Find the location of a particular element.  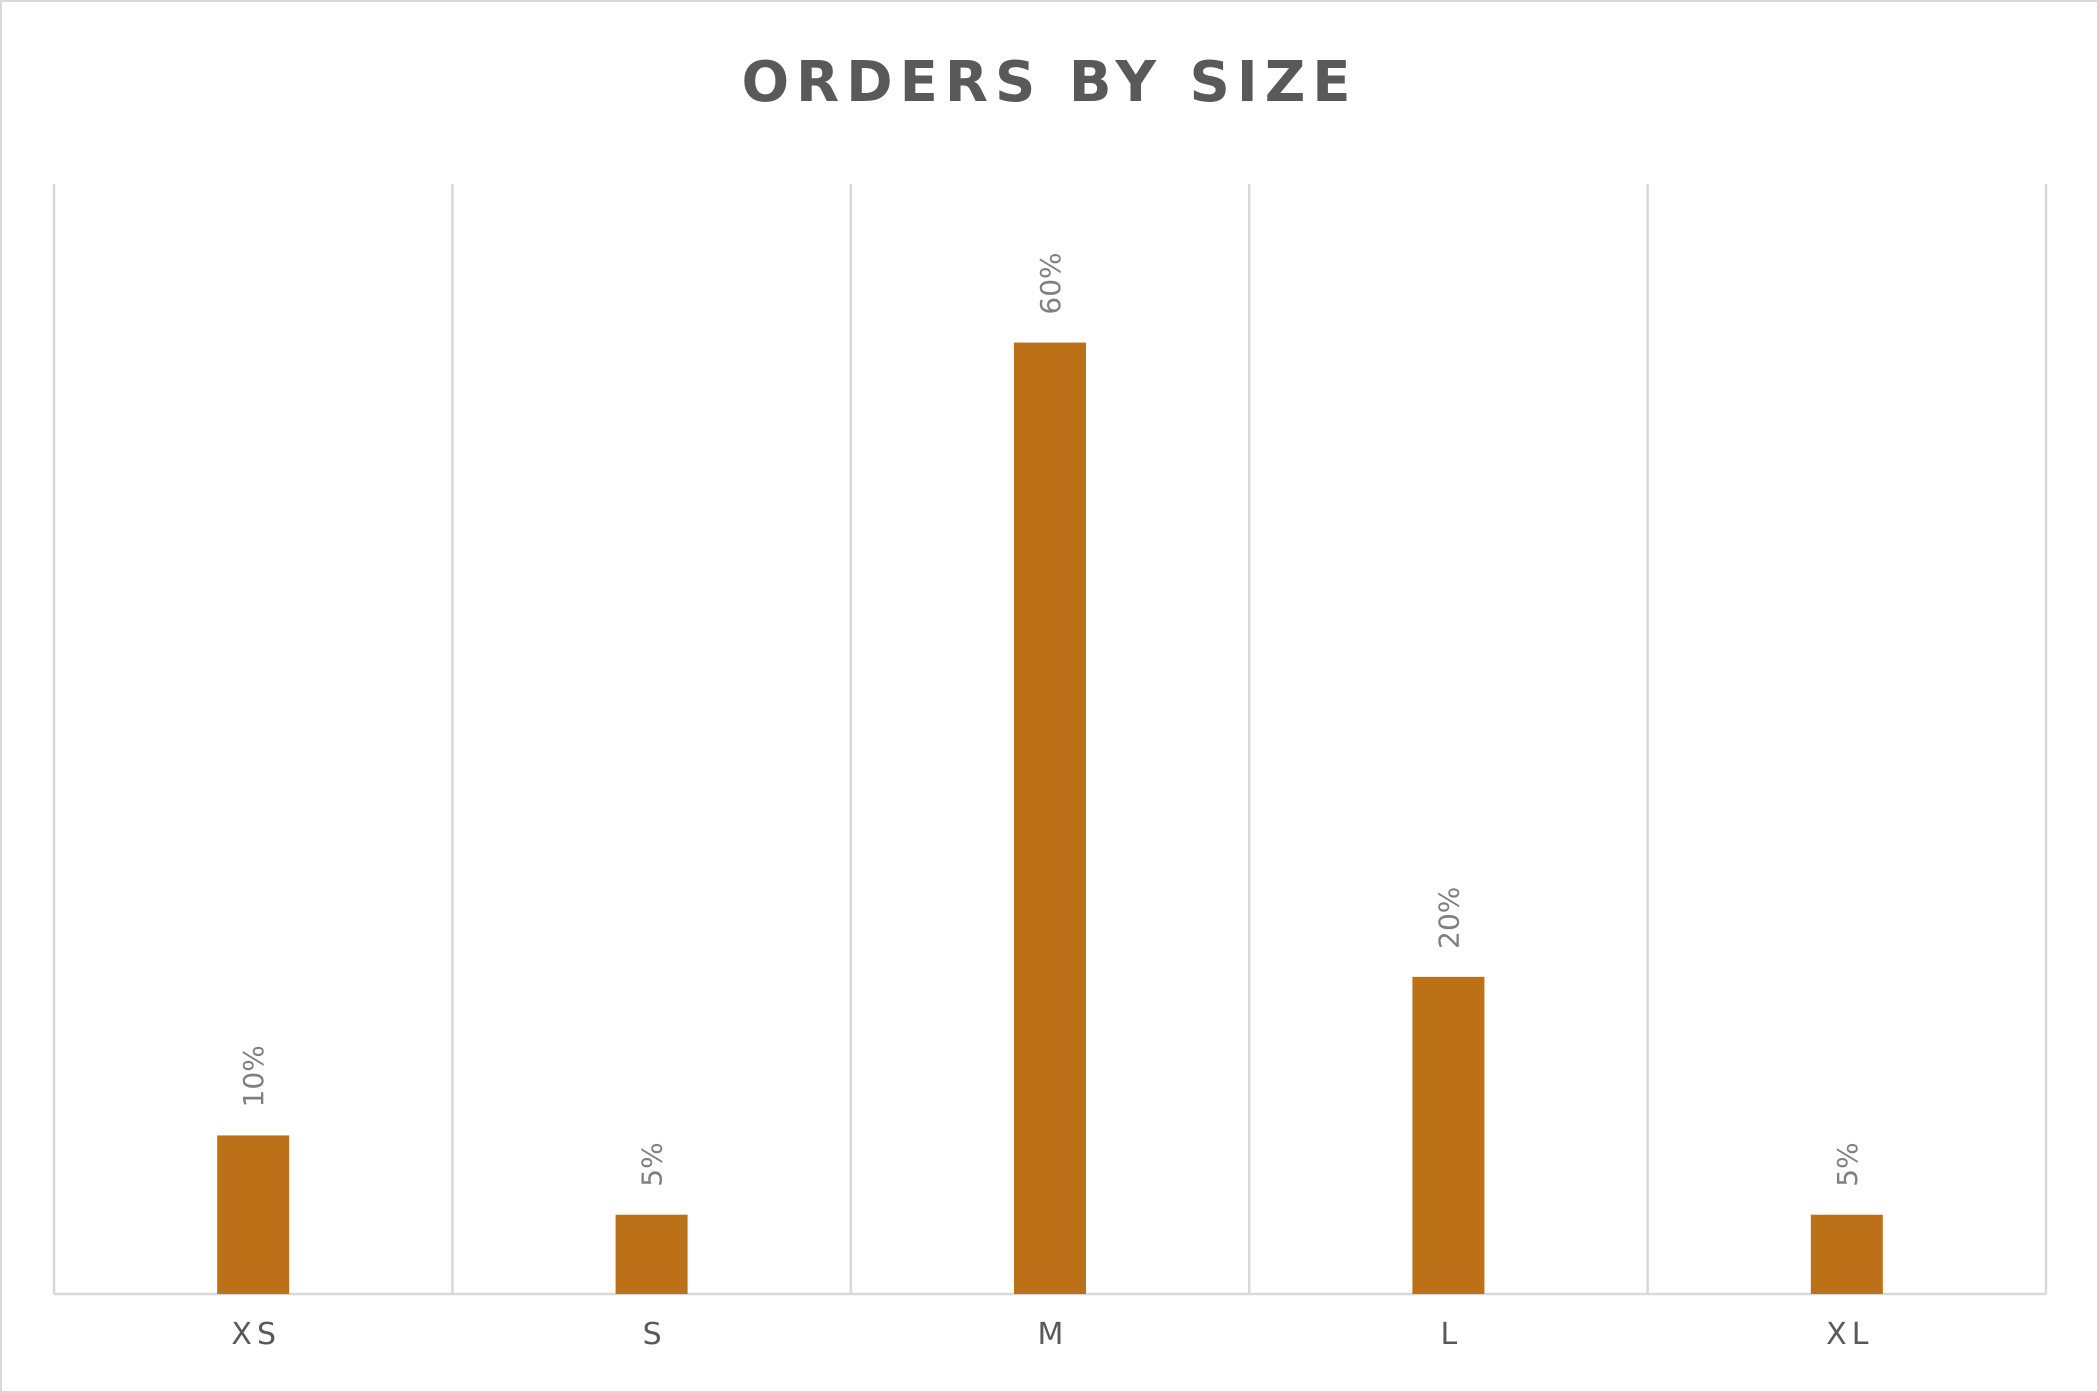

x-tick-label-l: L is located at coordinates (1452, 1334).